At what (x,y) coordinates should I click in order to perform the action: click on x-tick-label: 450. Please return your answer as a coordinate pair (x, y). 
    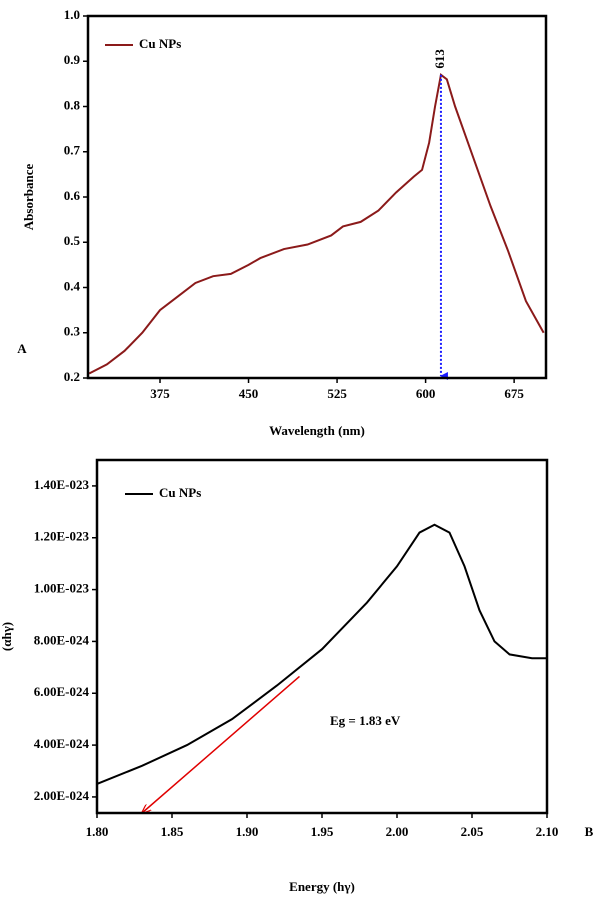
    Looking at the image, I should click on (249, 393).